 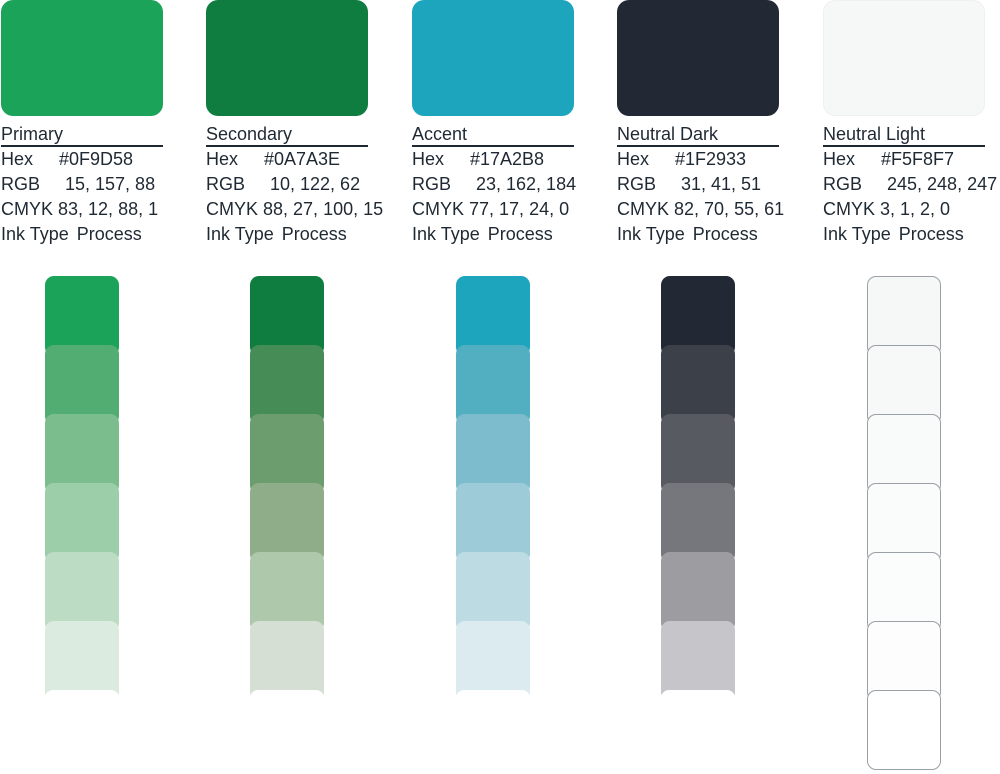 What do you see at coordinates (302, 159) in the screenshot?
I see `hex-value: #0A7A3E` at bounding box center [302, 159].